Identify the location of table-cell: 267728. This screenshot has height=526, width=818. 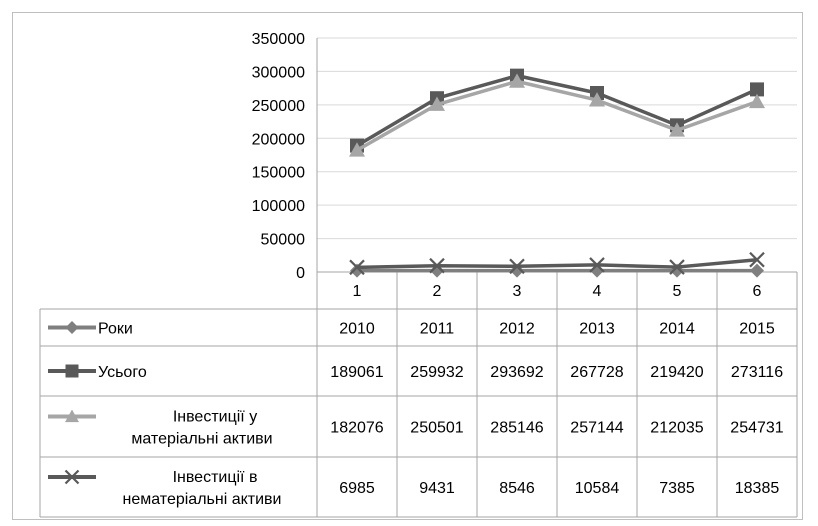
(596, 372).